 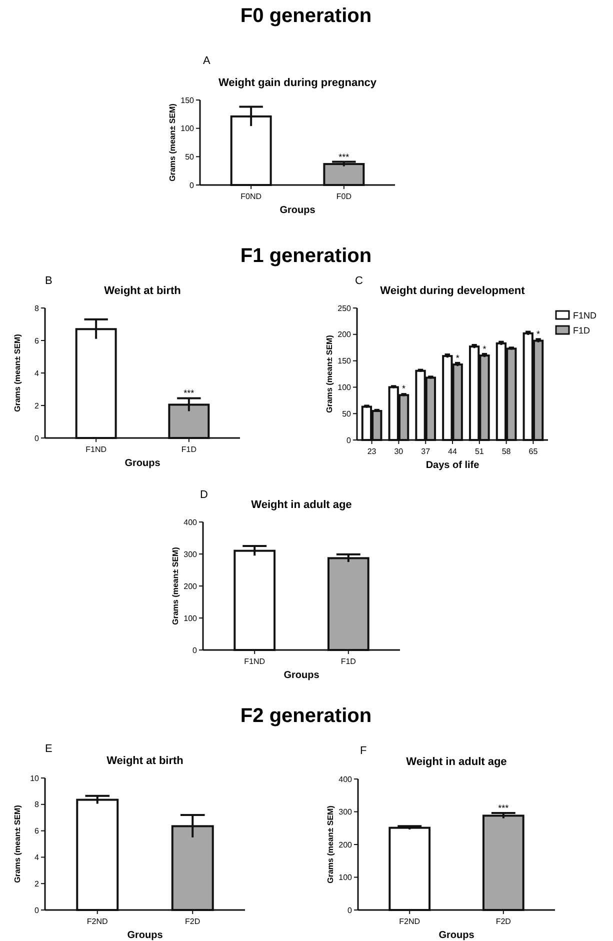 What do you see at coordinates (35, 778) in the screenshot?
I see `y-tick-label: 10` at bounding box center [35, 778].